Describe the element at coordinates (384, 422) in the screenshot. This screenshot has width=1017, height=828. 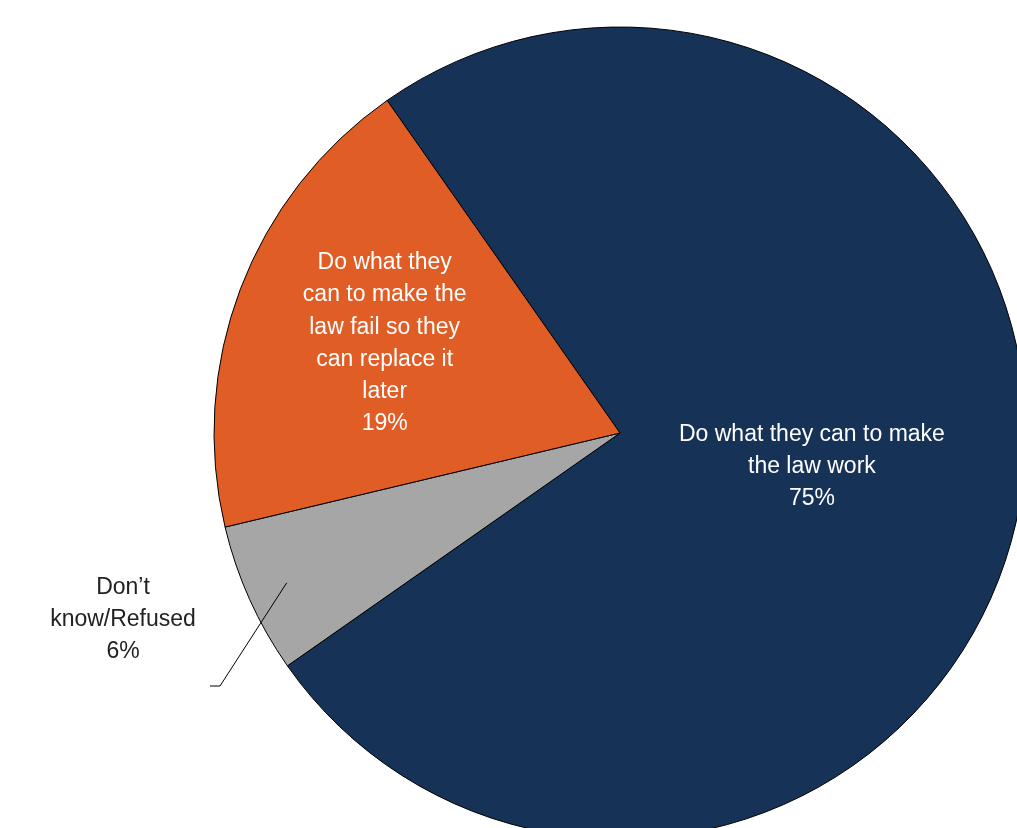
I see `data-label: 19%` at that location.